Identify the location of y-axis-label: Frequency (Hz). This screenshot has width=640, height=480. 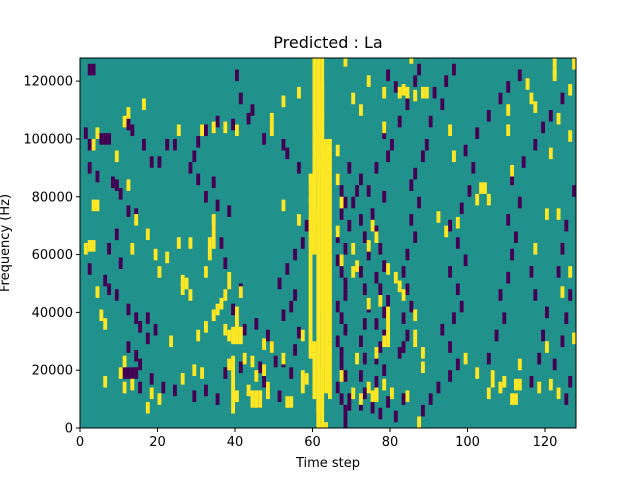
(6, 243).